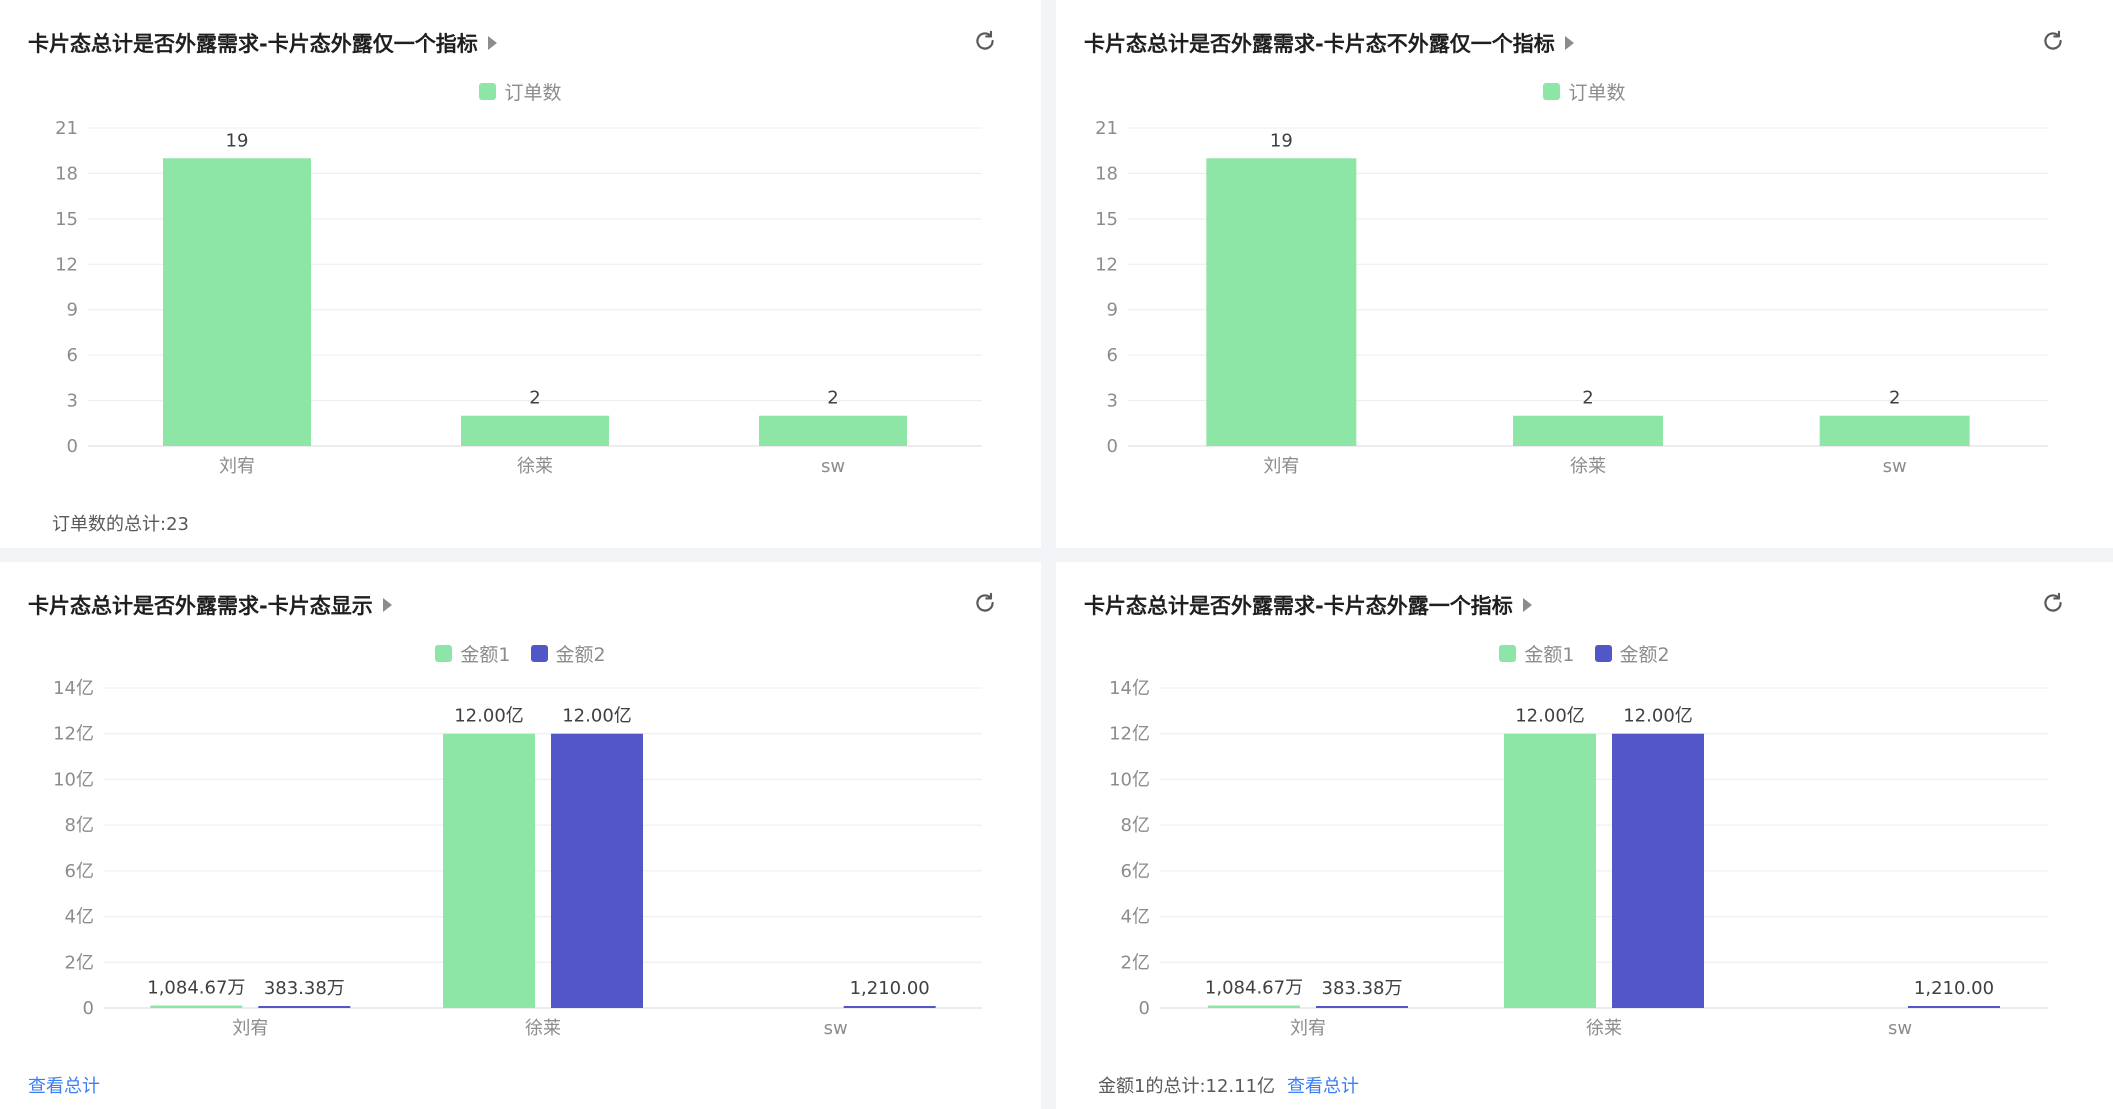 This screenshot has width=2113, height=1109. I want to click on y-tick-label: 9, so click(72, 310).